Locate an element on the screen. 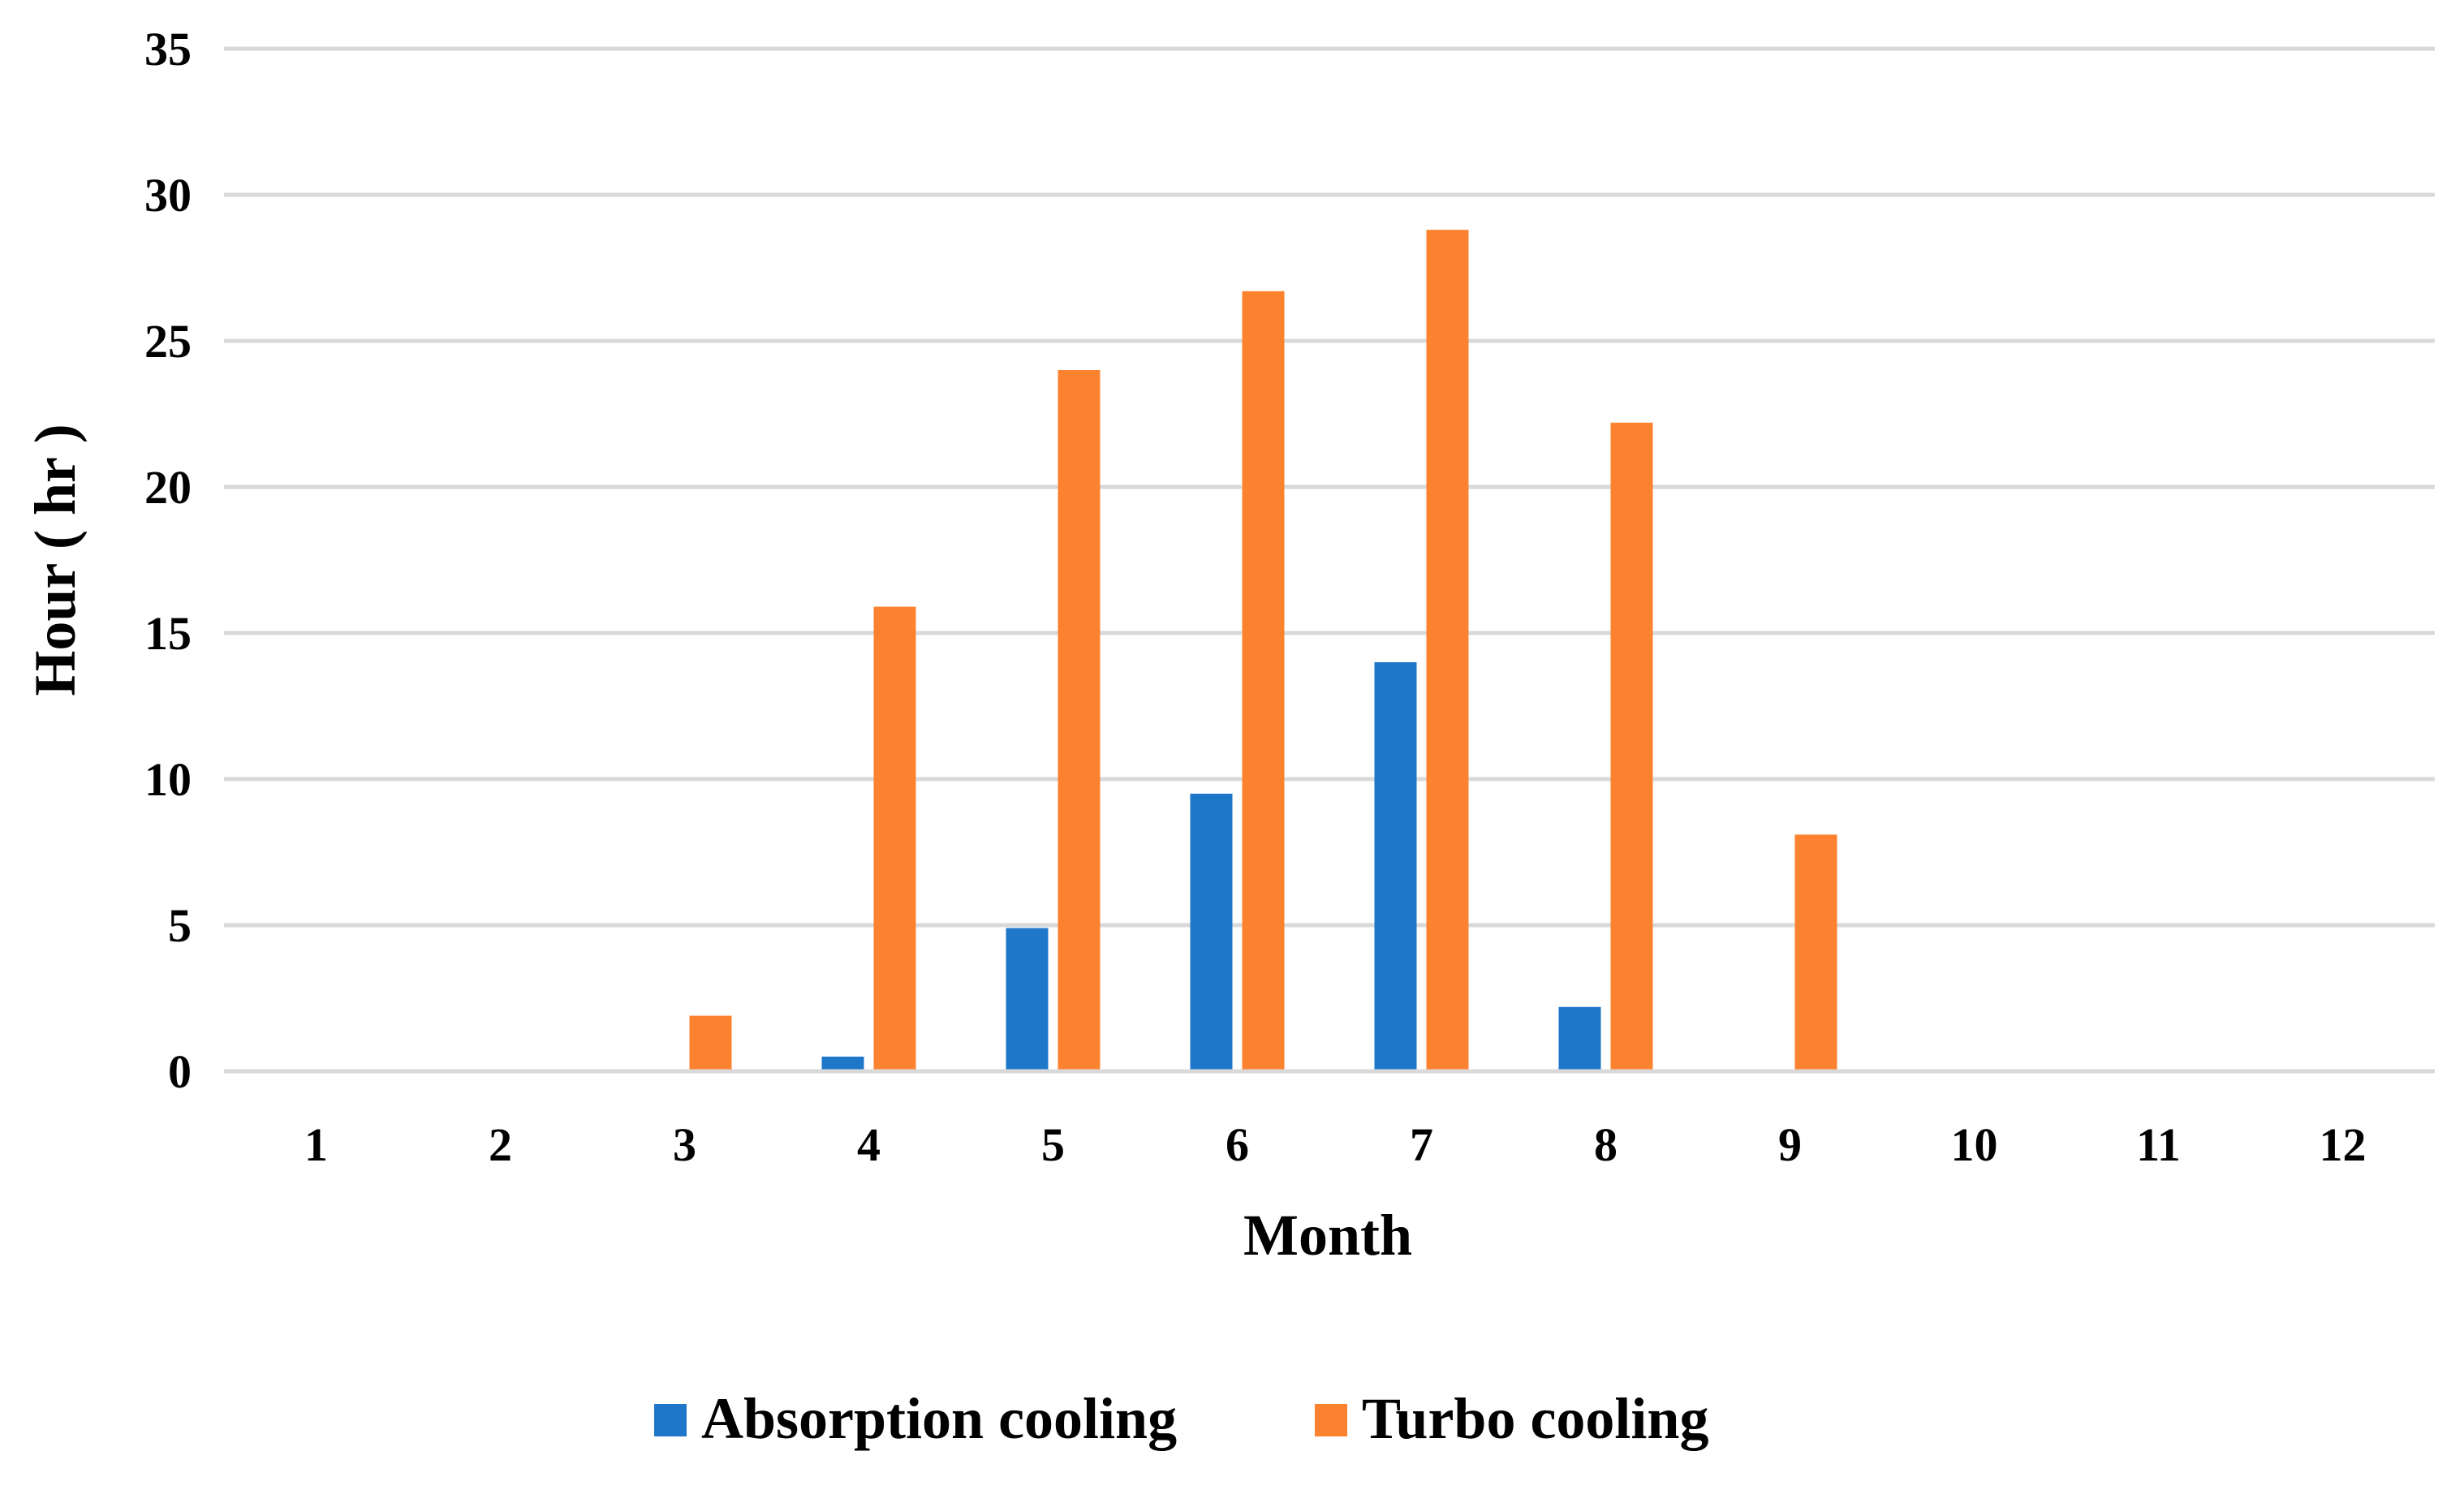  x-tick-label: 7 is located at coordinates (1422, 1144).